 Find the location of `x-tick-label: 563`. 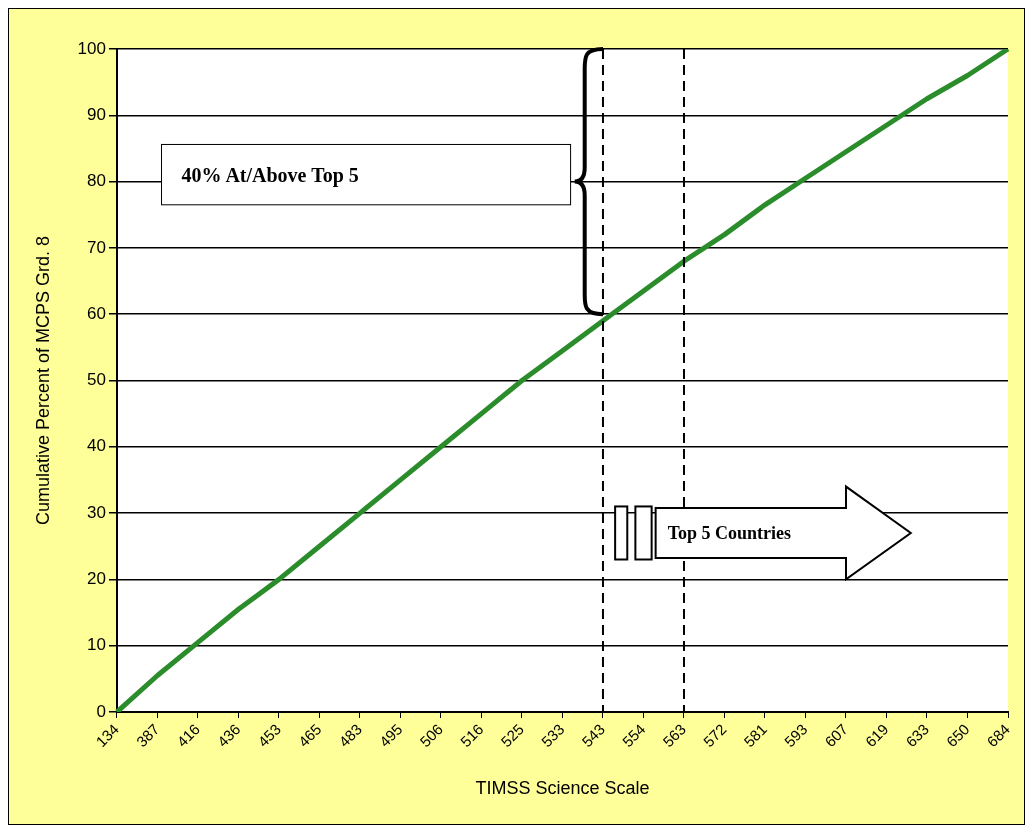

x-tick-label: 563 is located at coordinates (674, 735).